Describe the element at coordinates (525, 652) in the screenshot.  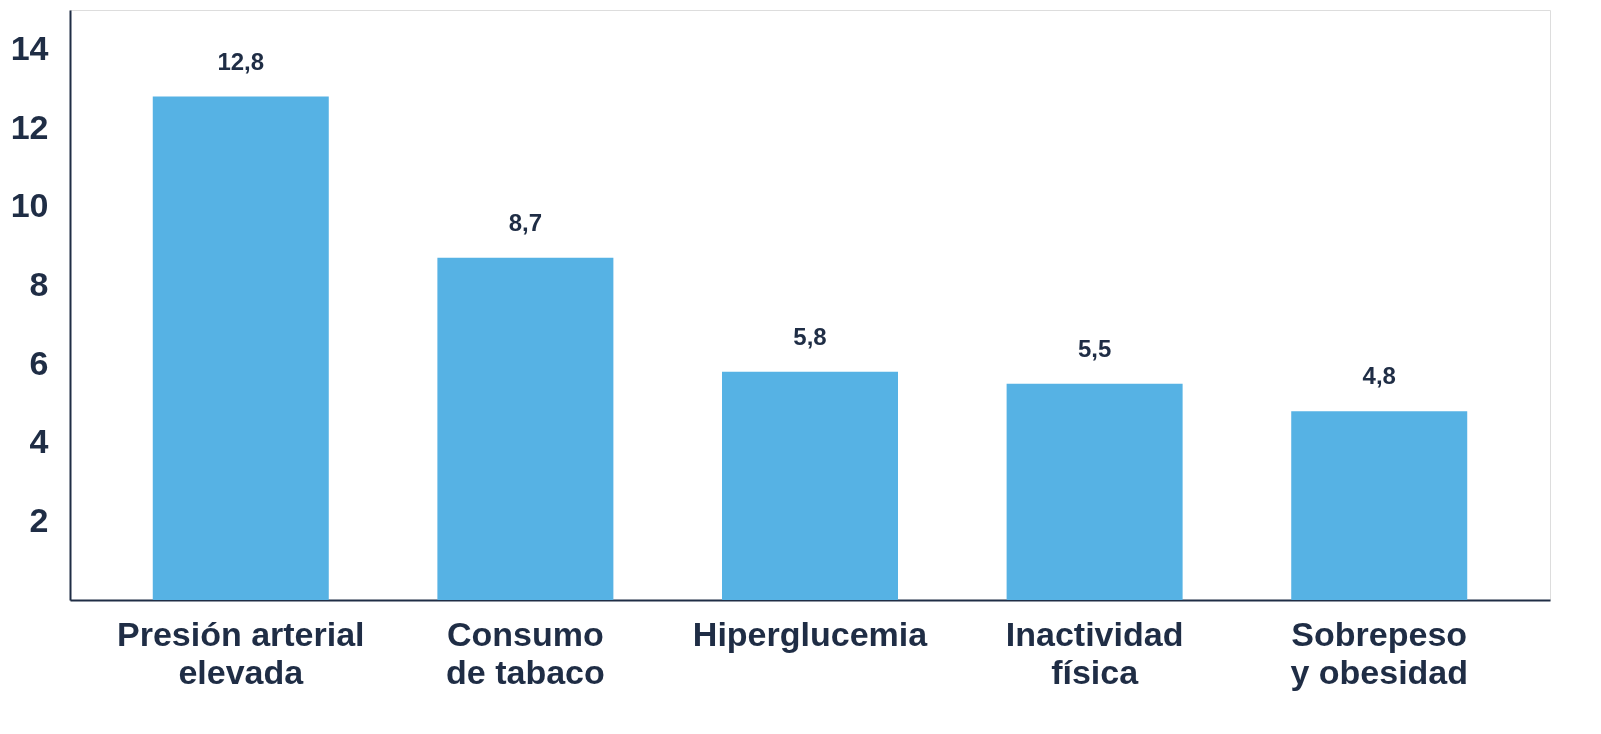
I see `x-tick-label: Consumo de tabaco` at that location.